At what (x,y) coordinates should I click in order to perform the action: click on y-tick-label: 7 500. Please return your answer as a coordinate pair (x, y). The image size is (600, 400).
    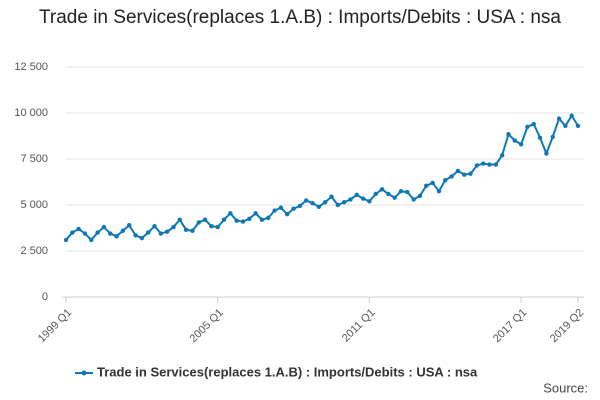
    Looking at the image, I should click on (34, 159).